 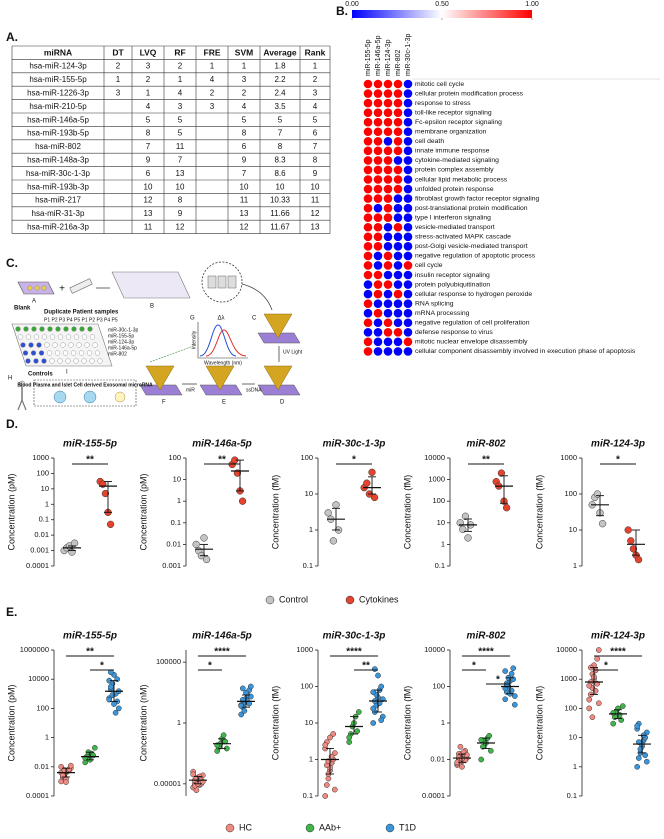 I want to click on plot-title: miR-146a-5p, so click(x=221, y=444).